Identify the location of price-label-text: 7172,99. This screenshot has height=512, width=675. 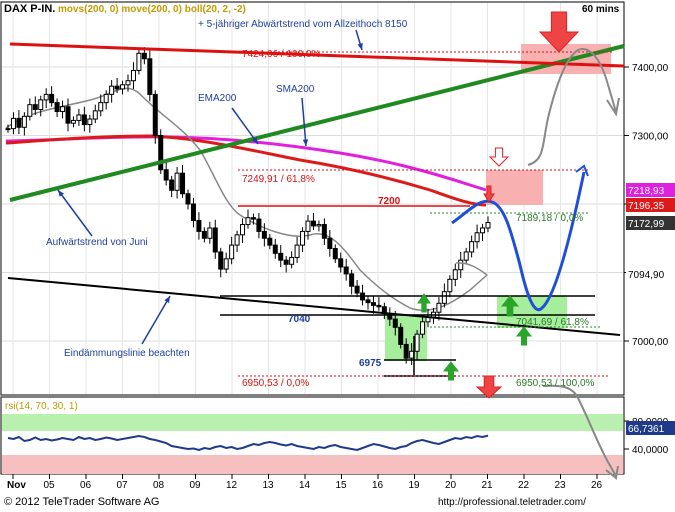
(646, 224).